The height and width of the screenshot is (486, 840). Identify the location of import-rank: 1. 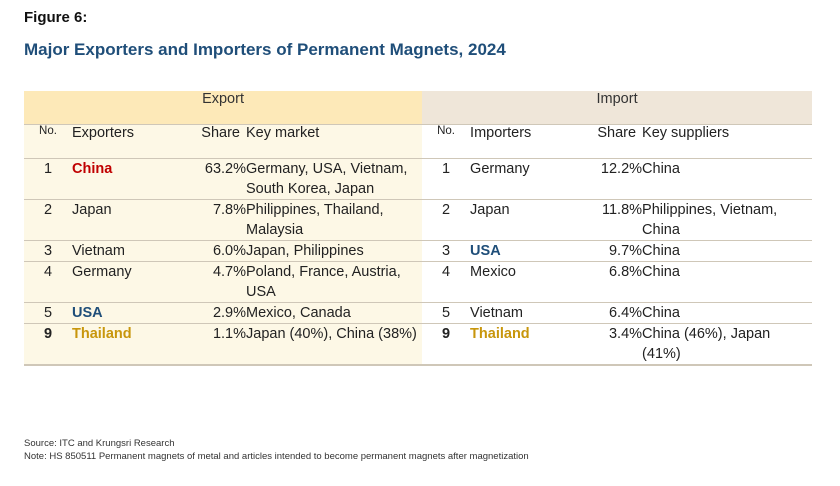
(446, 179).